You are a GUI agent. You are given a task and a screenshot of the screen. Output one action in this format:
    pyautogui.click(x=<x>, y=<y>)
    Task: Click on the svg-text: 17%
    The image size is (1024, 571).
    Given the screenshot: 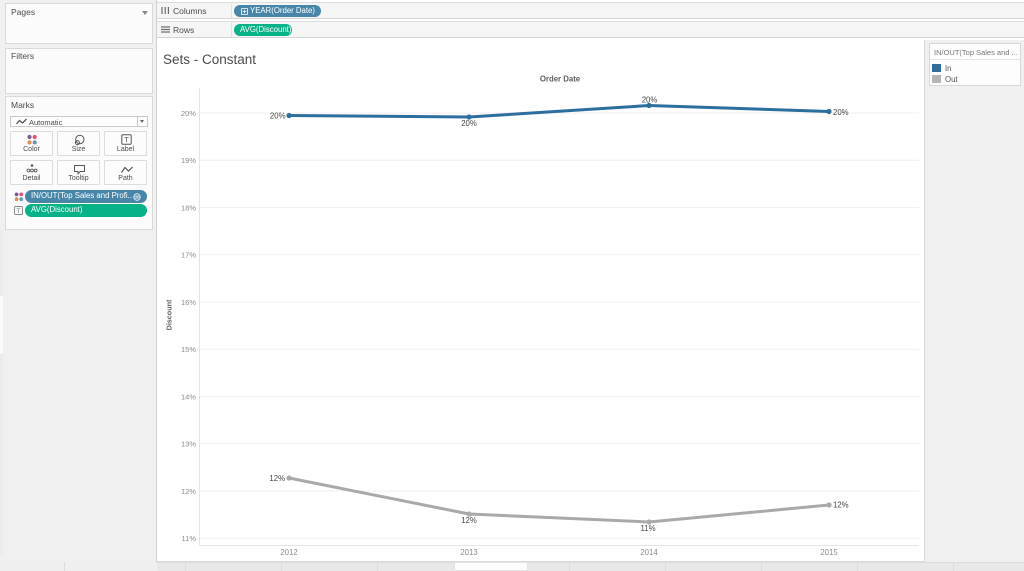 What is the action you would take?
    pyautogui.click(x=188, y=255)
    